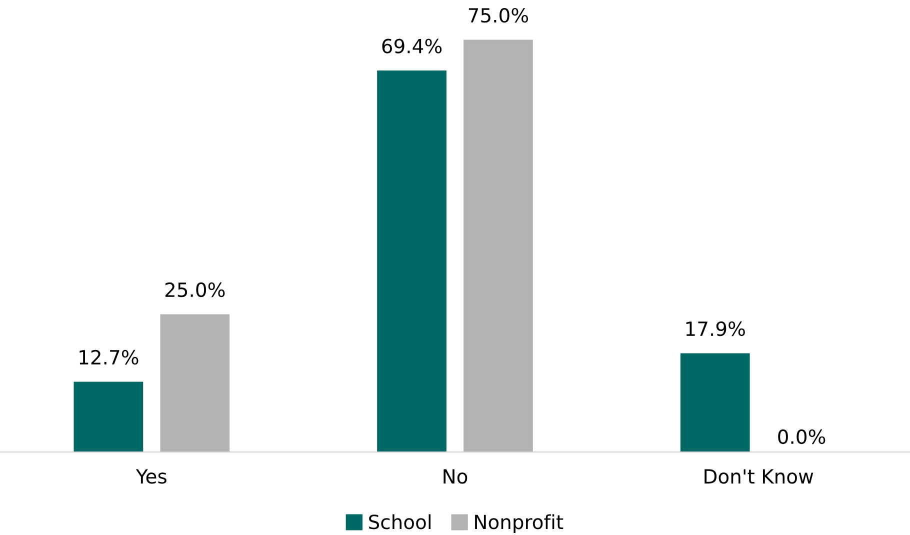 This screenshot has height=535, width=910. What do you see at coordinates (109, 357) in the screenshot?
I see `data-label: 12.7%` at bounding box center [109, 357].